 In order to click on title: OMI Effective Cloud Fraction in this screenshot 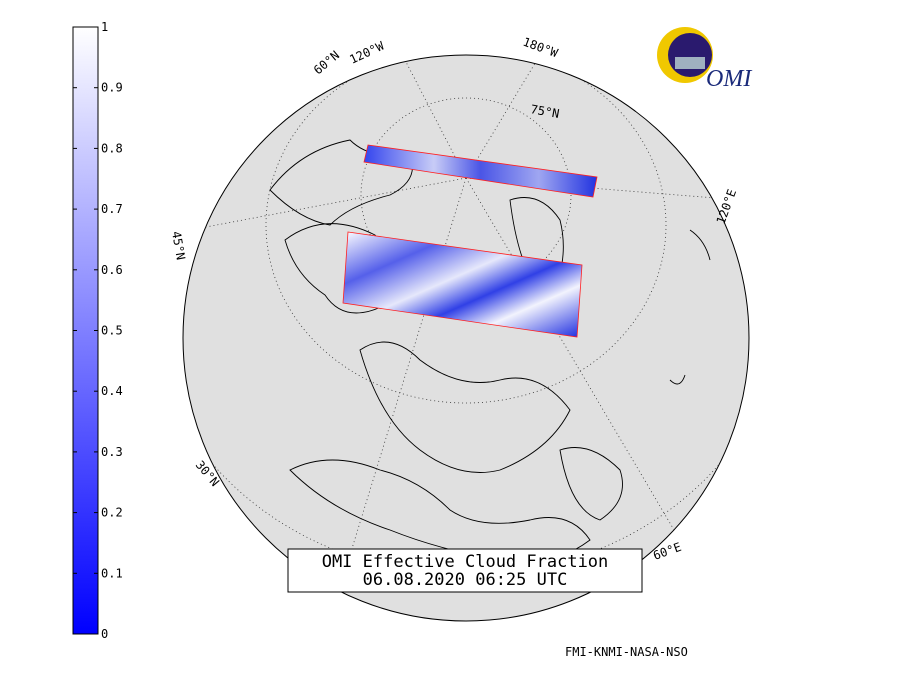, I will do `click(465, 562)`.